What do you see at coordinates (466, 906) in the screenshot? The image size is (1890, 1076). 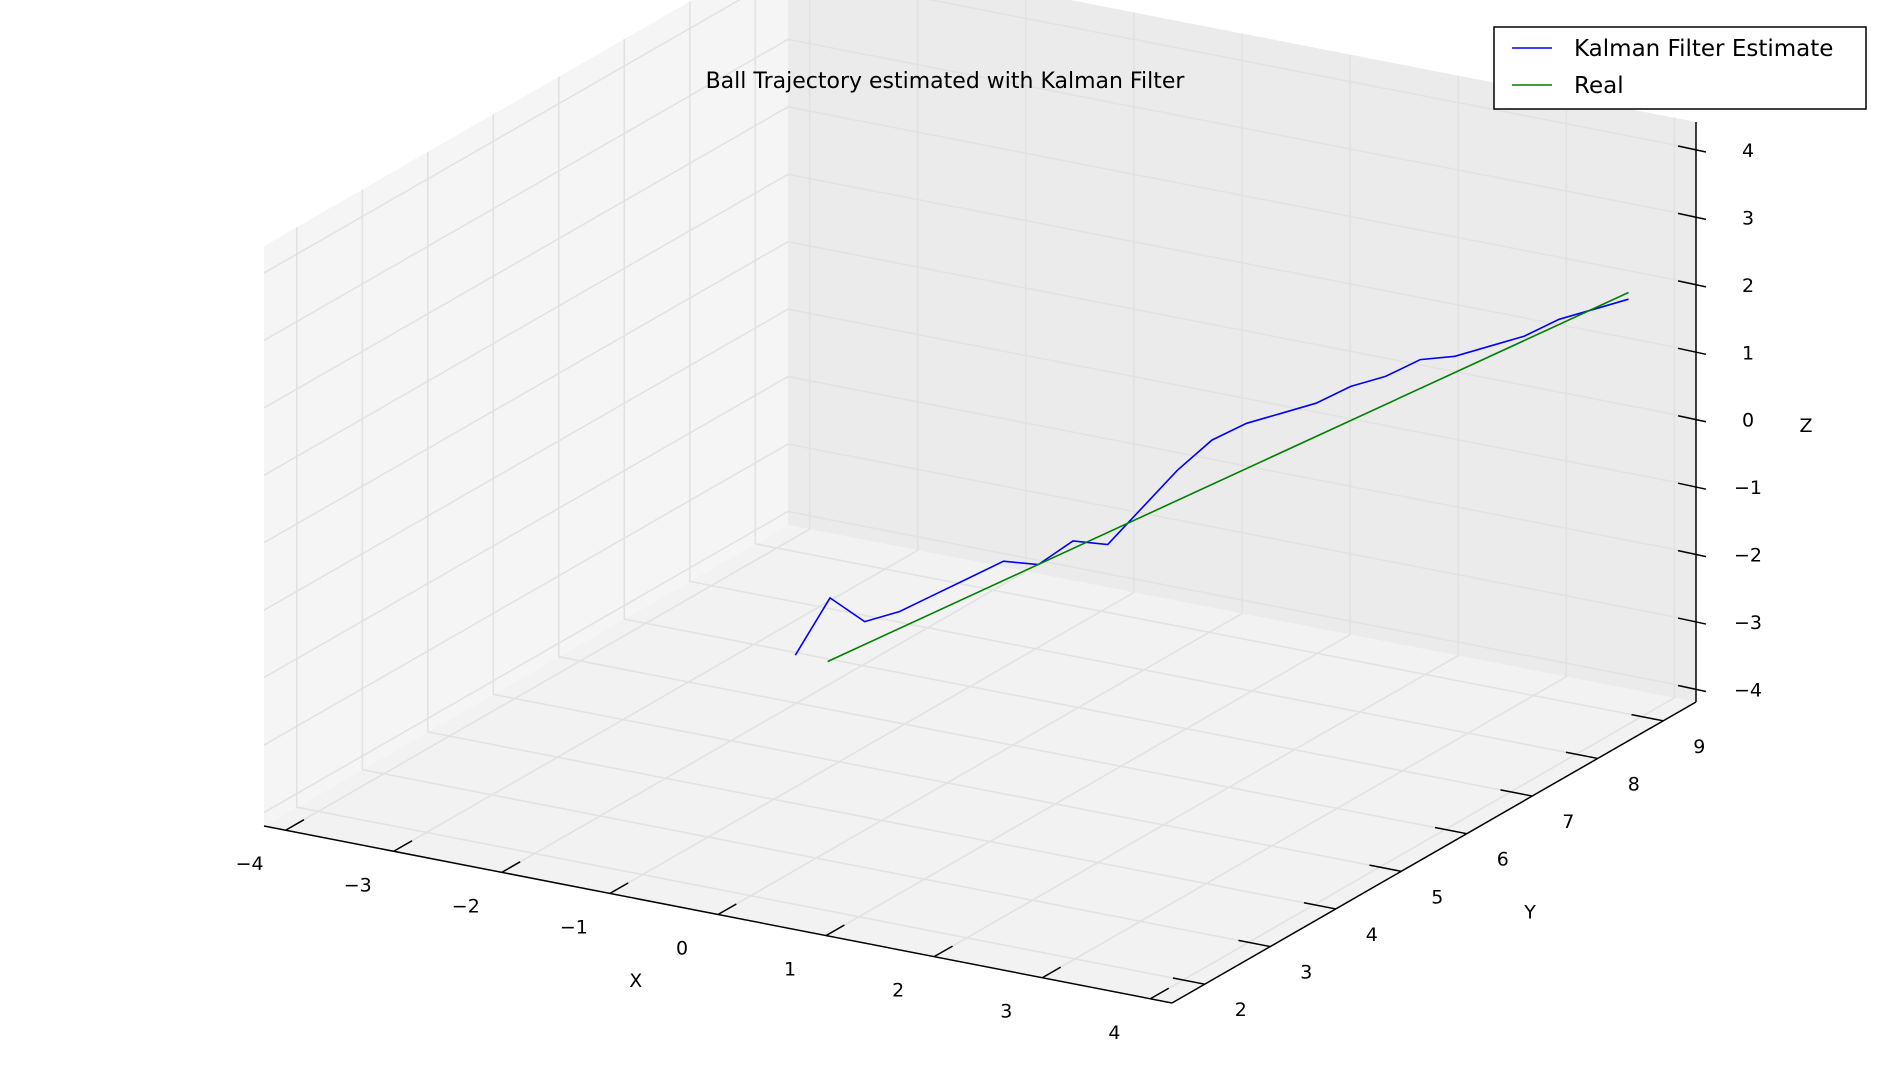 I see `x-tick-label: −2` at bounding box center [466, 906].